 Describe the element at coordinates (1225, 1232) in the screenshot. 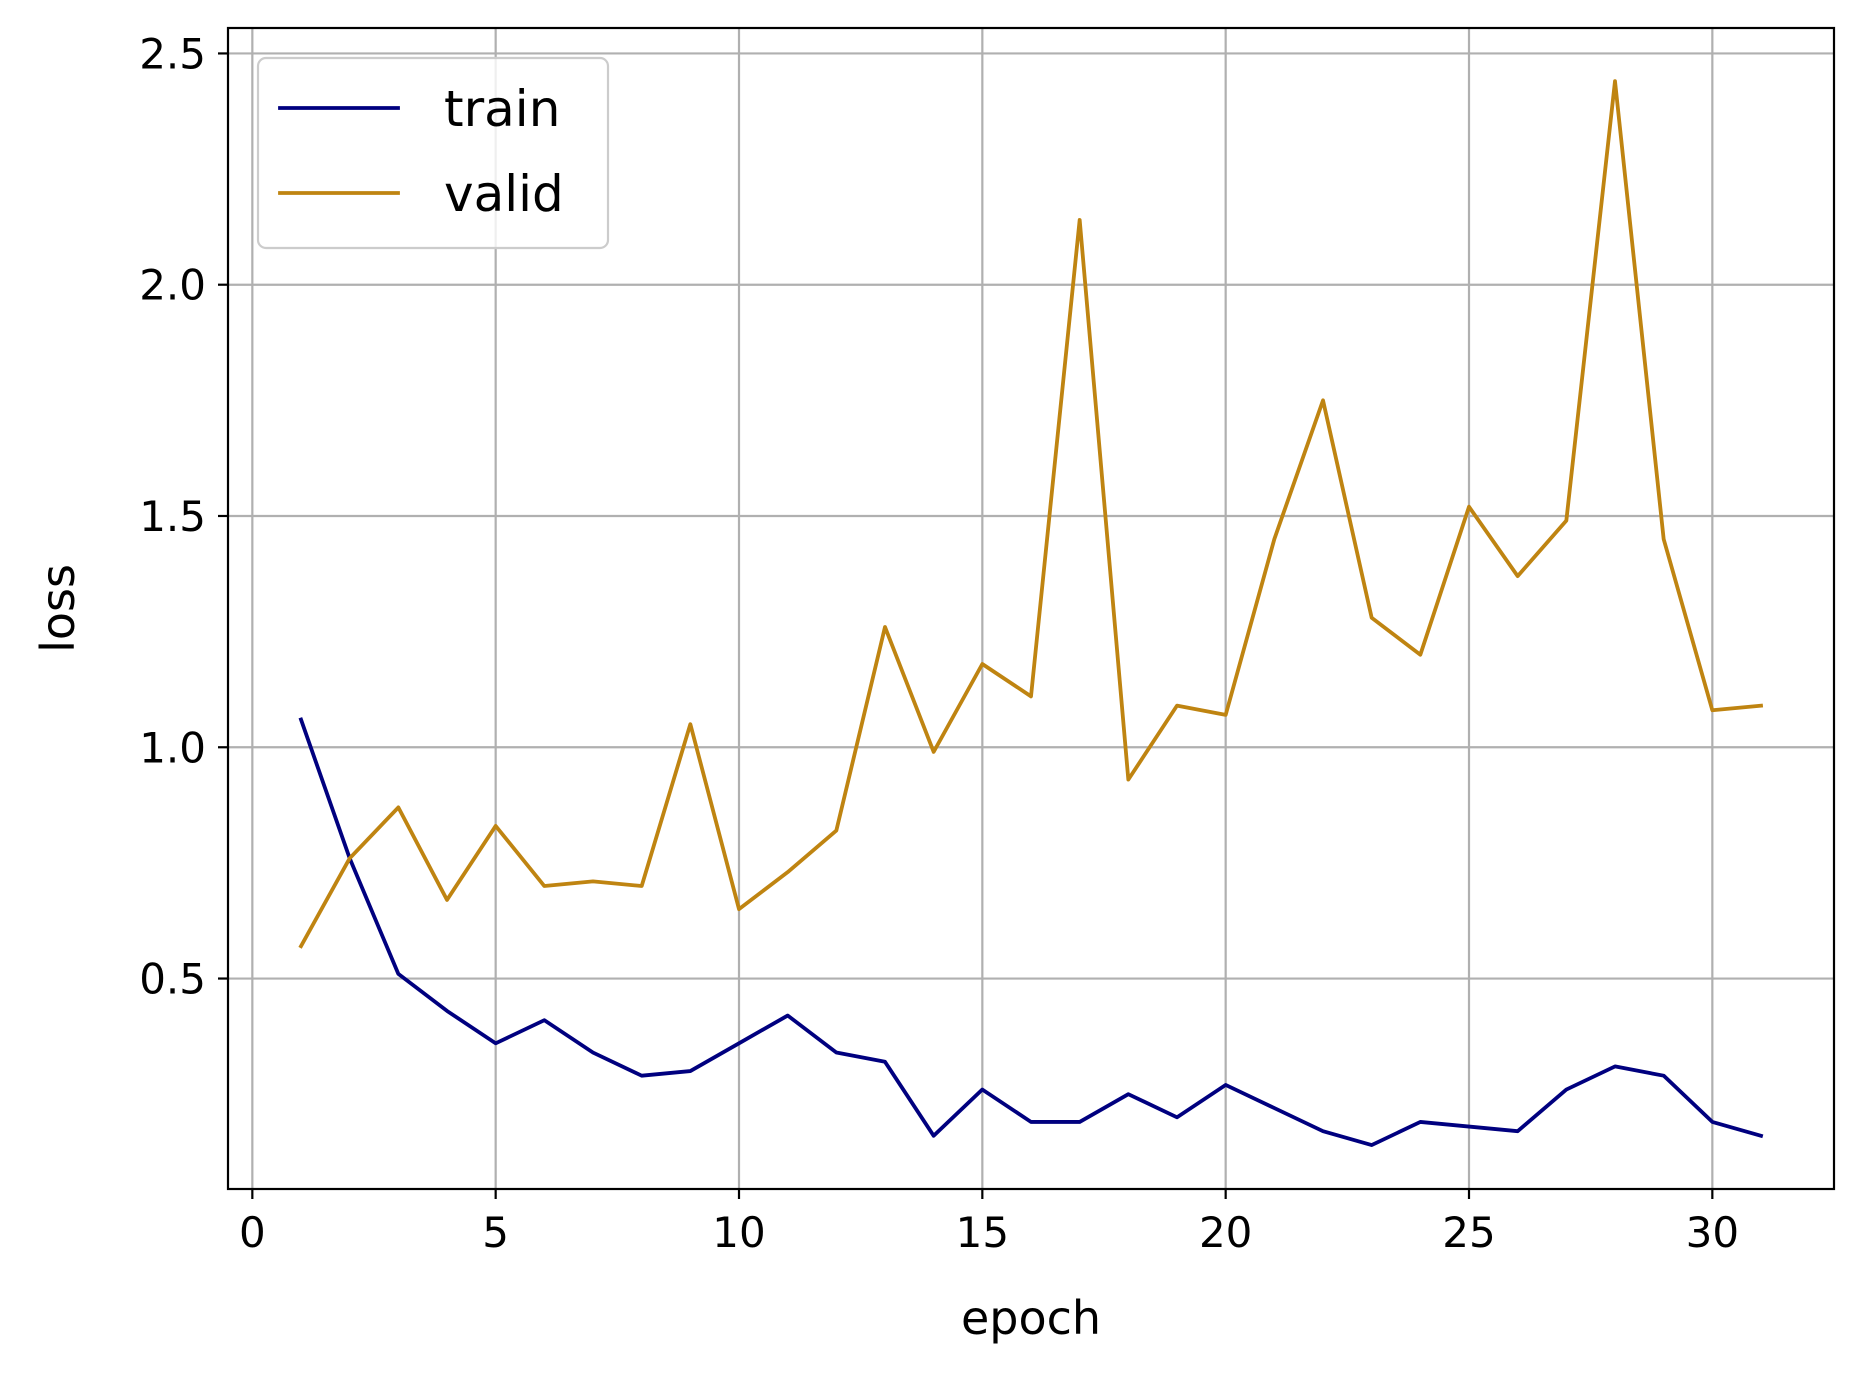

I see `x-tick-label: 20` at that location.